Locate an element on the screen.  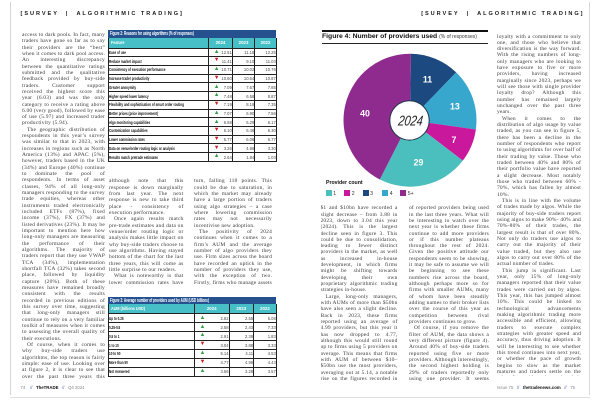
svg-text: 29 is located at coordinates (419, 162).